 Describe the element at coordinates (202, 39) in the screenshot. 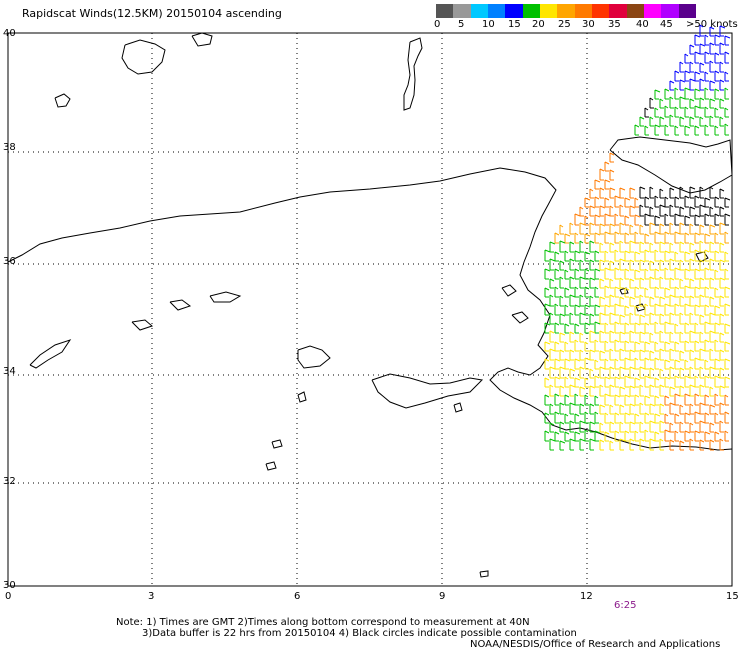

I see `menorca-outline` at that location.